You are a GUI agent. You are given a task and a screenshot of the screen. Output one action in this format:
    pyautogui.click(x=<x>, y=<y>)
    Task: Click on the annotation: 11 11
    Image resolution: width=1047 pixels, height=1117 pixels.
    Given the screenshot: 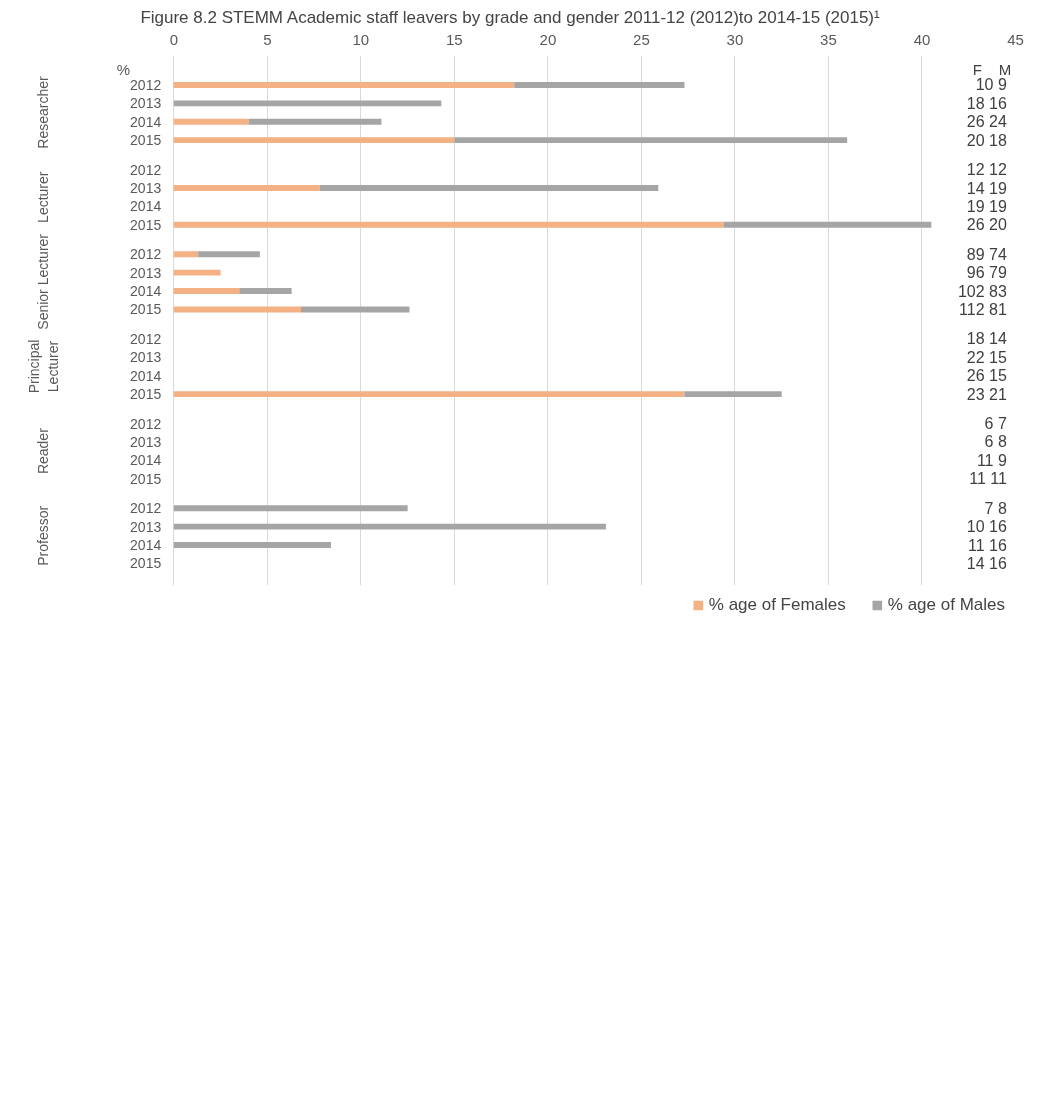 What is the action you would take?
    pyautogui.click(x=988, y=479)
    